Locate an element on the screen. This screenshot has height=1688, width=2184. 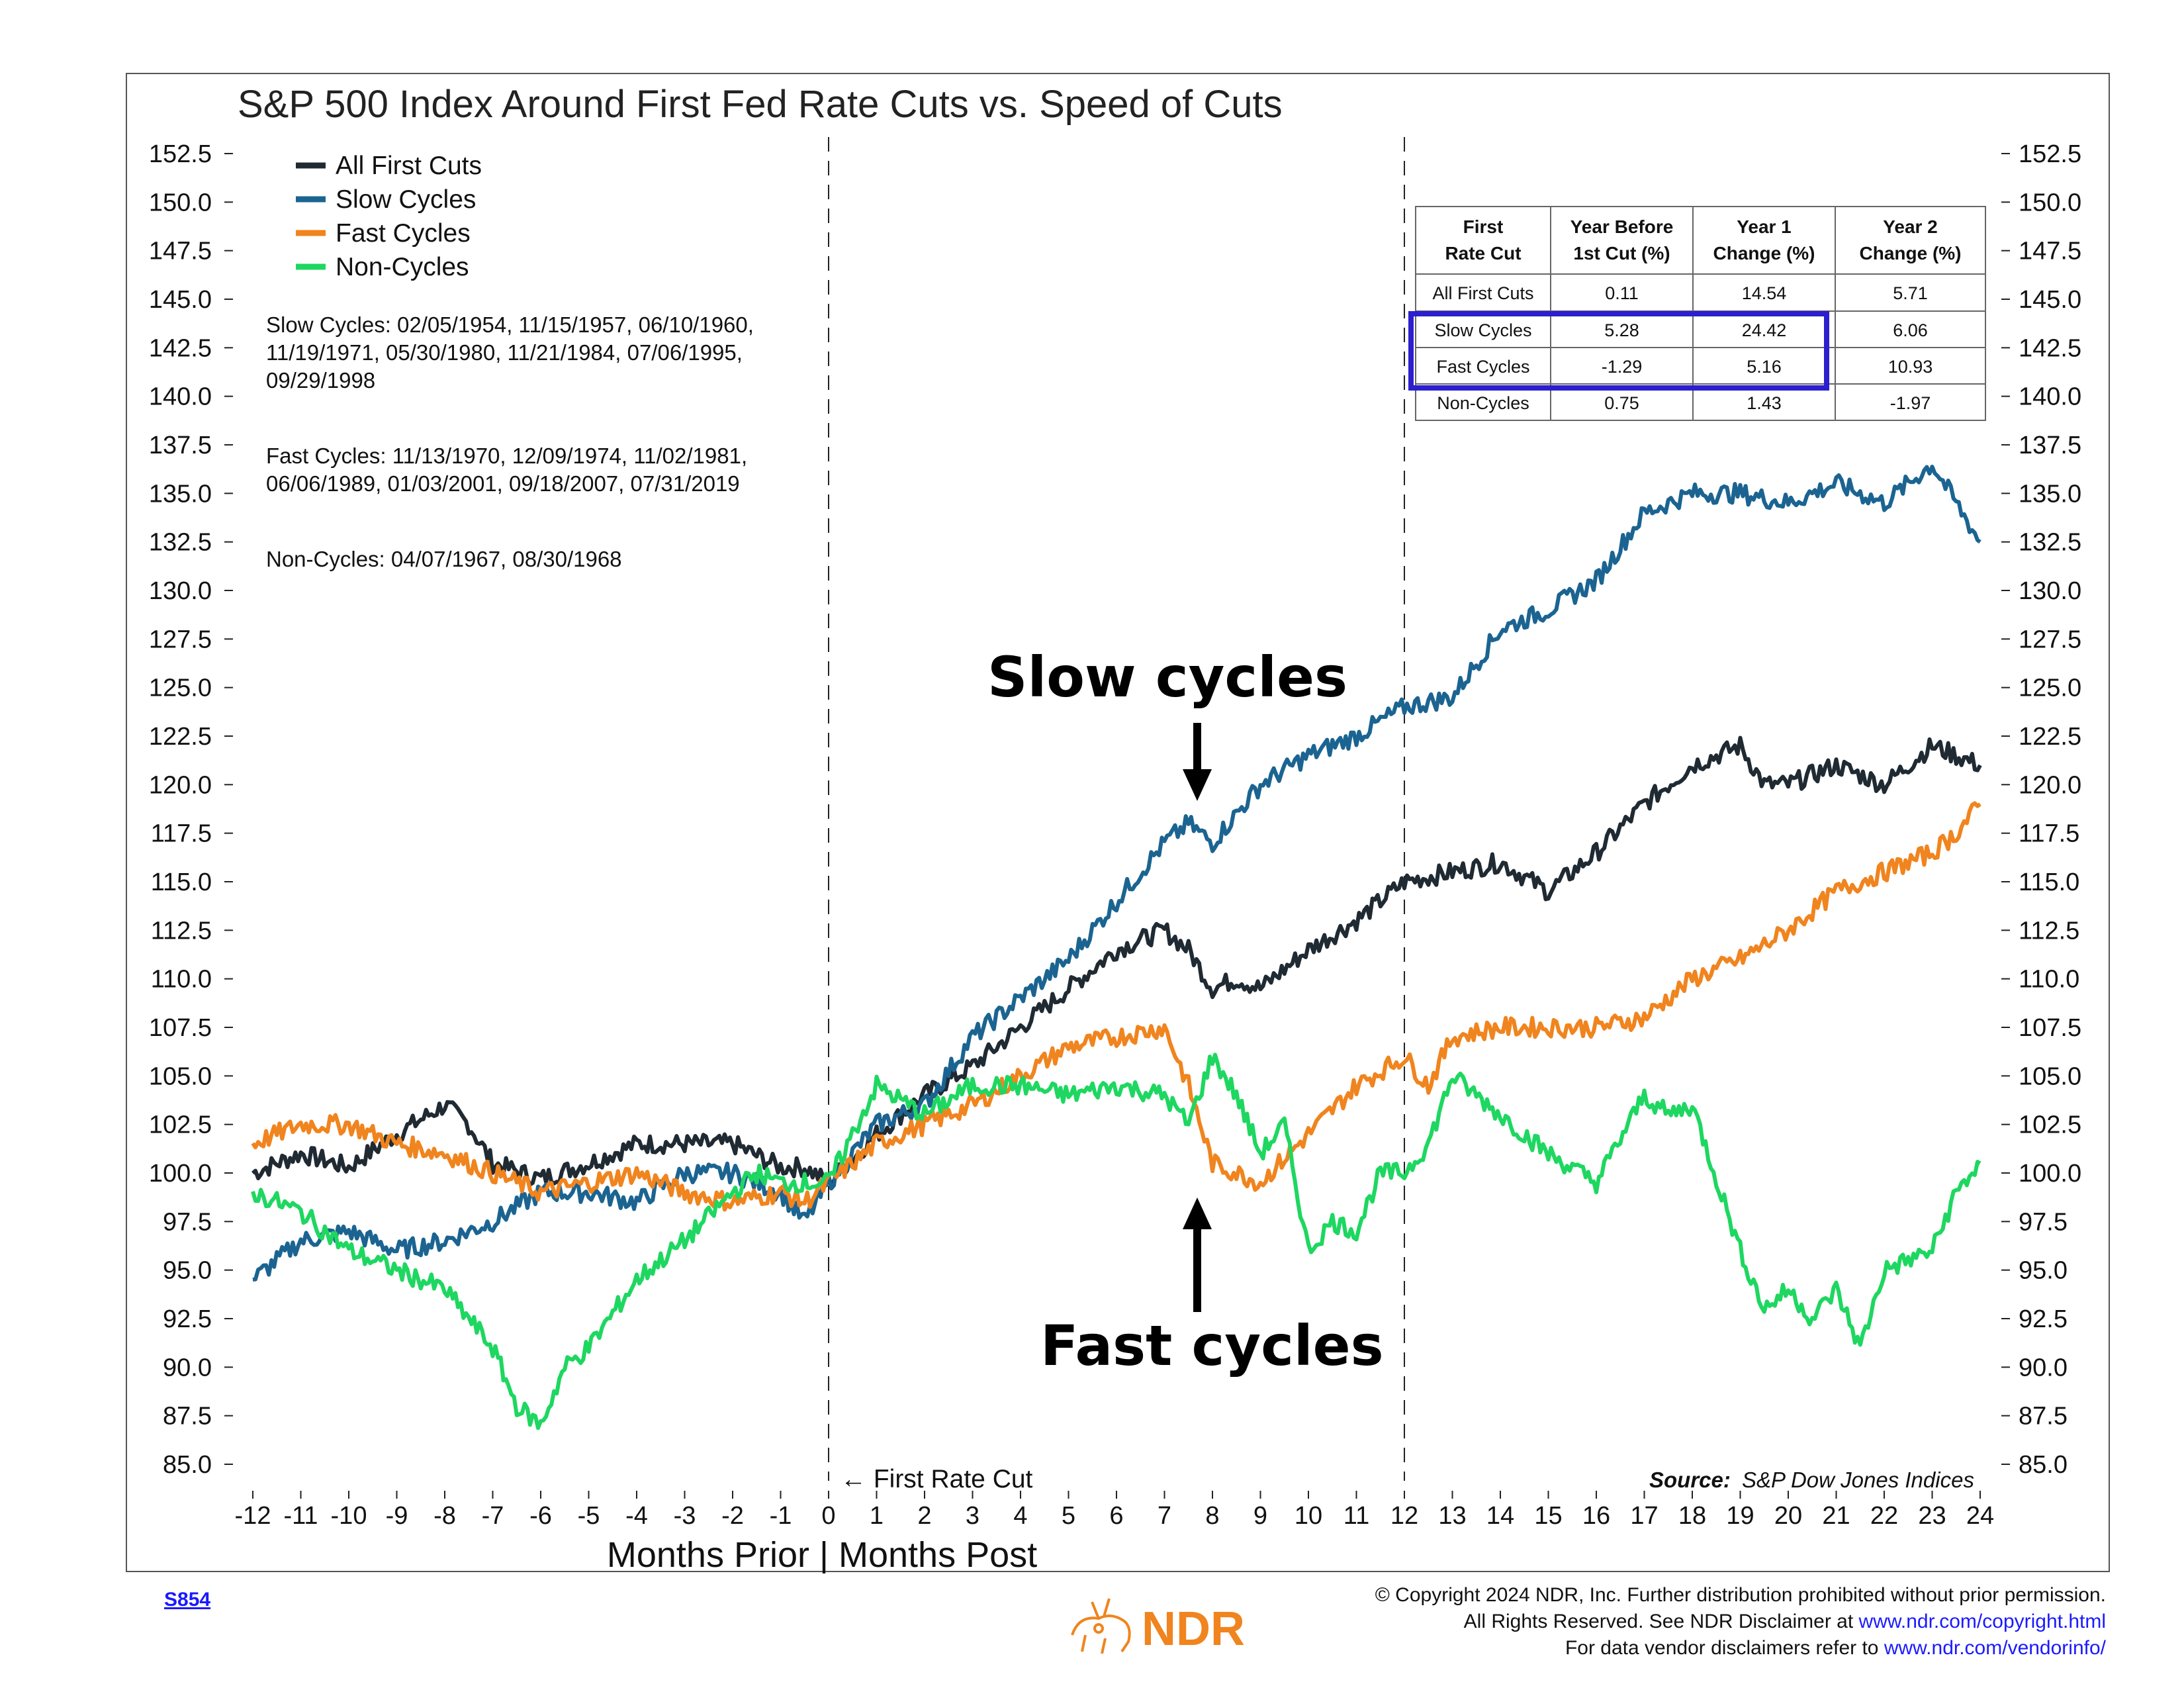
x-tick-label: 2 is located at coordinates (924, 1516).